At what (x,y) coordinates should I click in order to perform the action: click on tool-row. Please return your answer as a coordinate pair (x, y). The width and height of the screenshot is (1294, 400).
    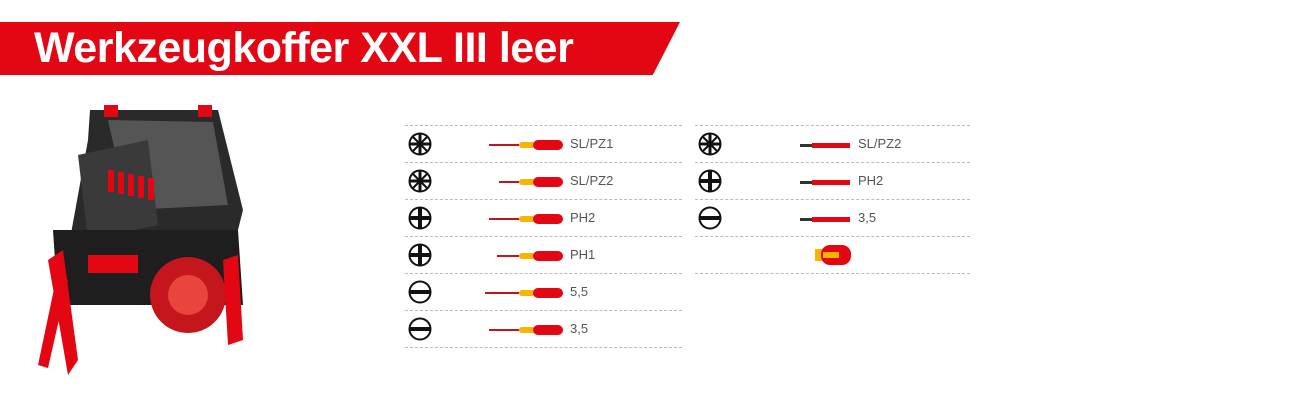
    Looking at the image, I should click on (832, 255).